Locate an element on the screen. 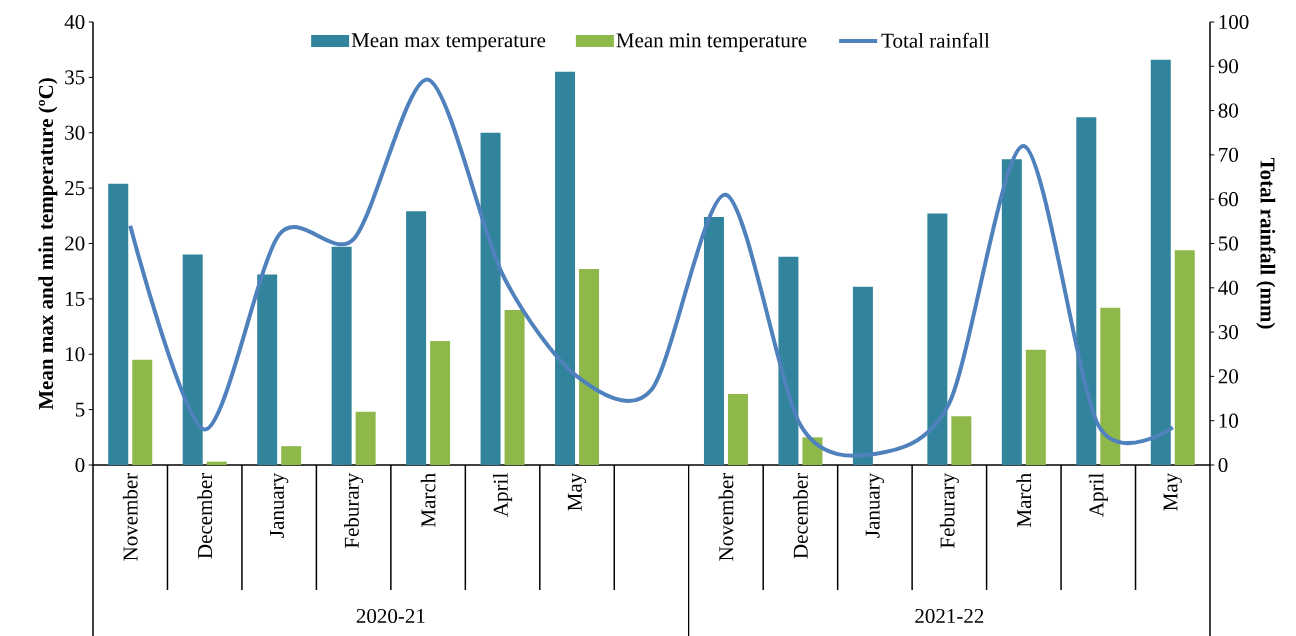  y-tick-label: 35 is located at coordinates (75, 77).